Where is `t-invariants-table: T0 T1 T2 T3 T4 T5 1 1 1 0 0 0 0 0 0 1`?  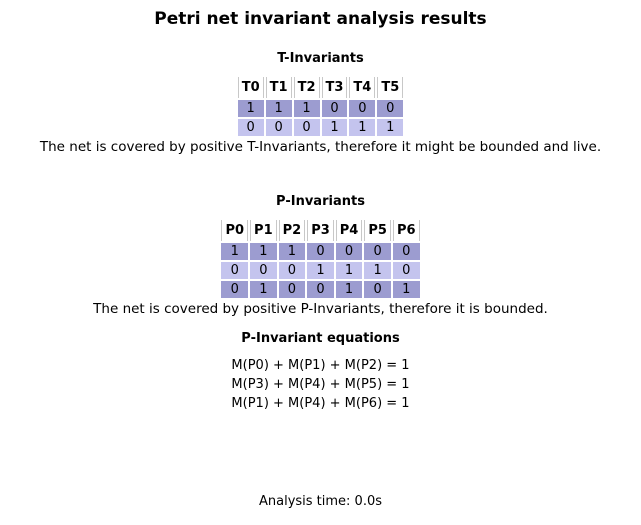
t-invariants-table: T0 T1 T2 T3 T4 T5 1 1 1 0 0 0 0 0 0 1 is located at coordinates (321, 106).